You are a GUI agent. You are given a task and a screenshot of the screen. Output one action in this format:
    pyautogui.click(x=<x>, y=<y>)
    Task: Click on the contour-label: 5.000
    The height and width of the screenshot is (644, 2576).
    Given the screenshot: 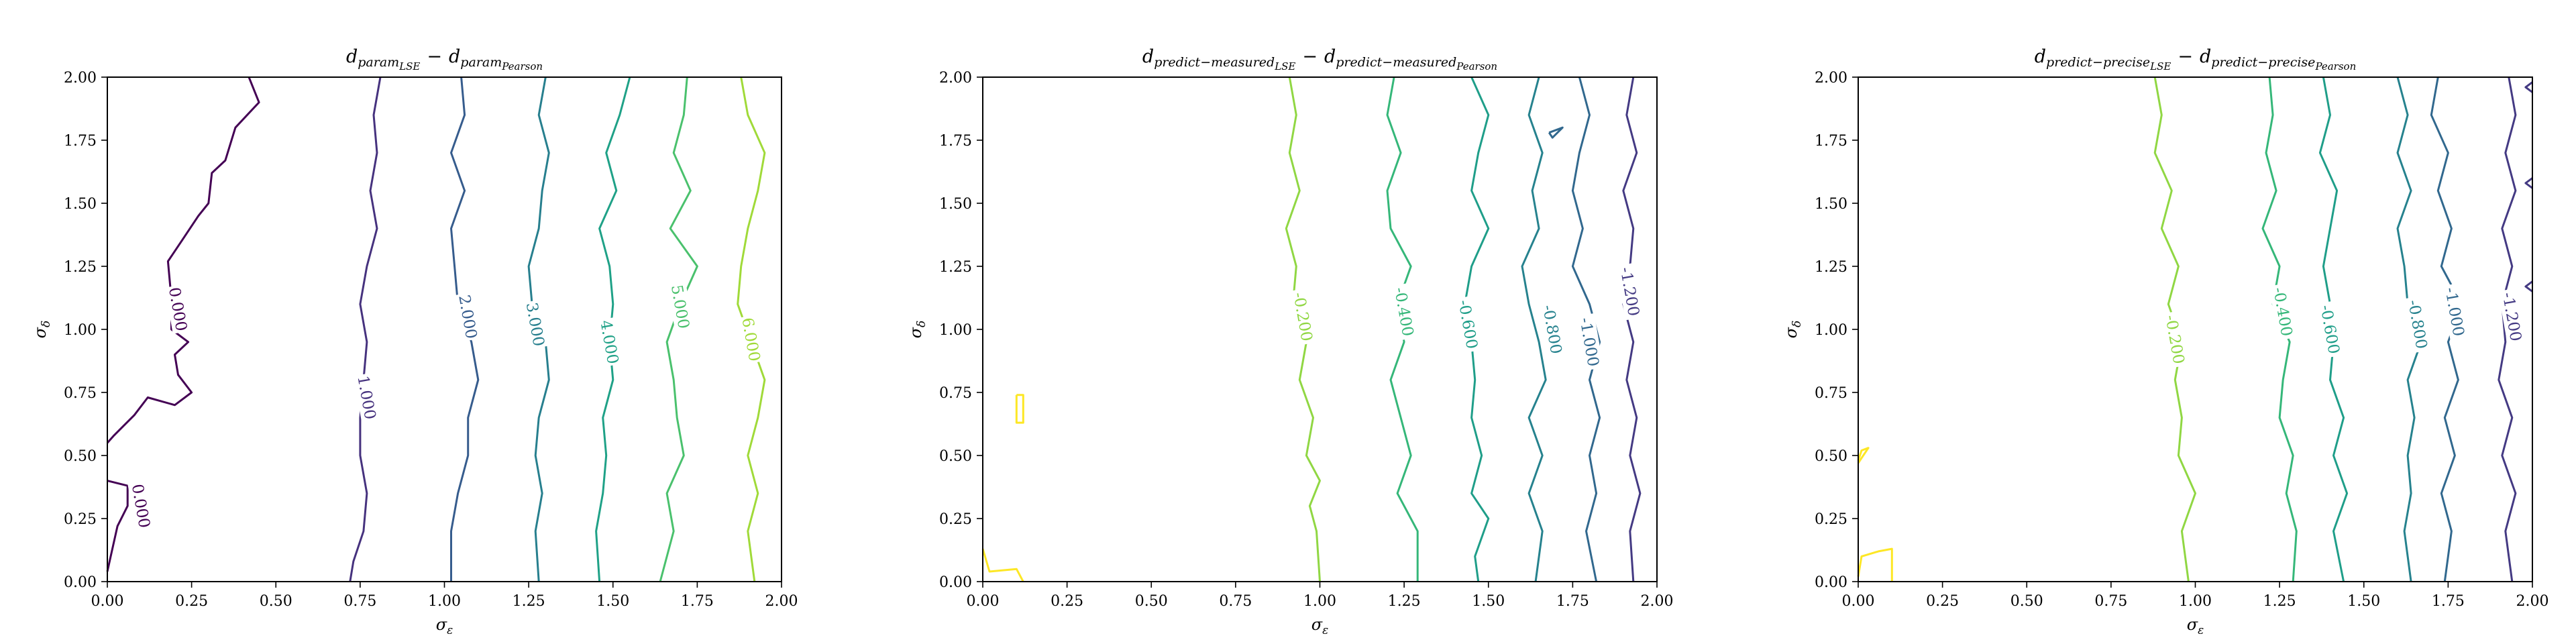 What is the action you would take?
    pyautogui.click(x=680, y=307)
    